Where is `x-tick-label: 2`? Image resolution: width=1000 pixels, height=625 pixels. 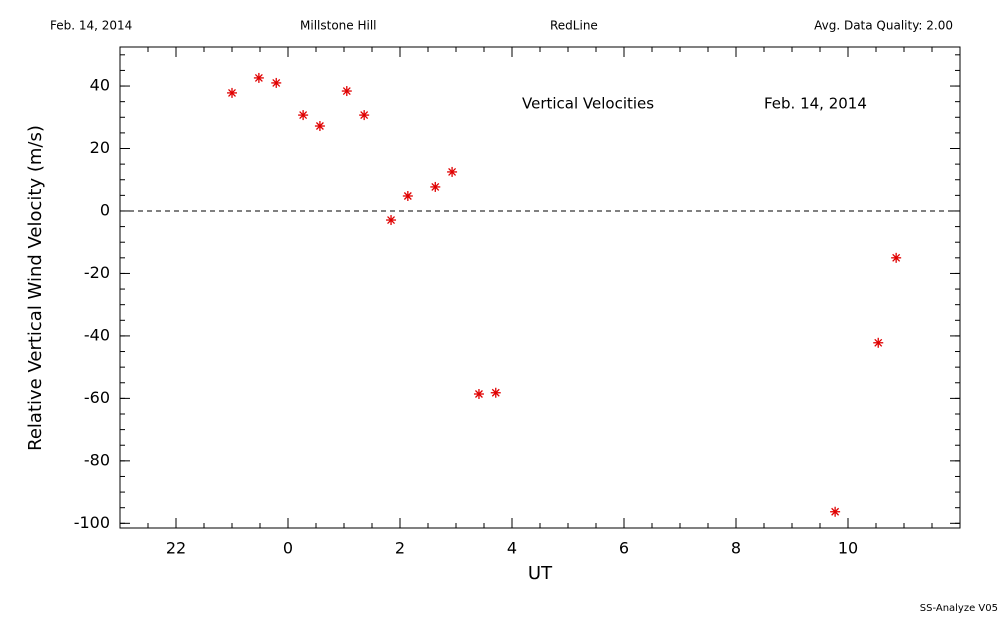 x-tick-label: 2 is located at coordinates (400, 548).